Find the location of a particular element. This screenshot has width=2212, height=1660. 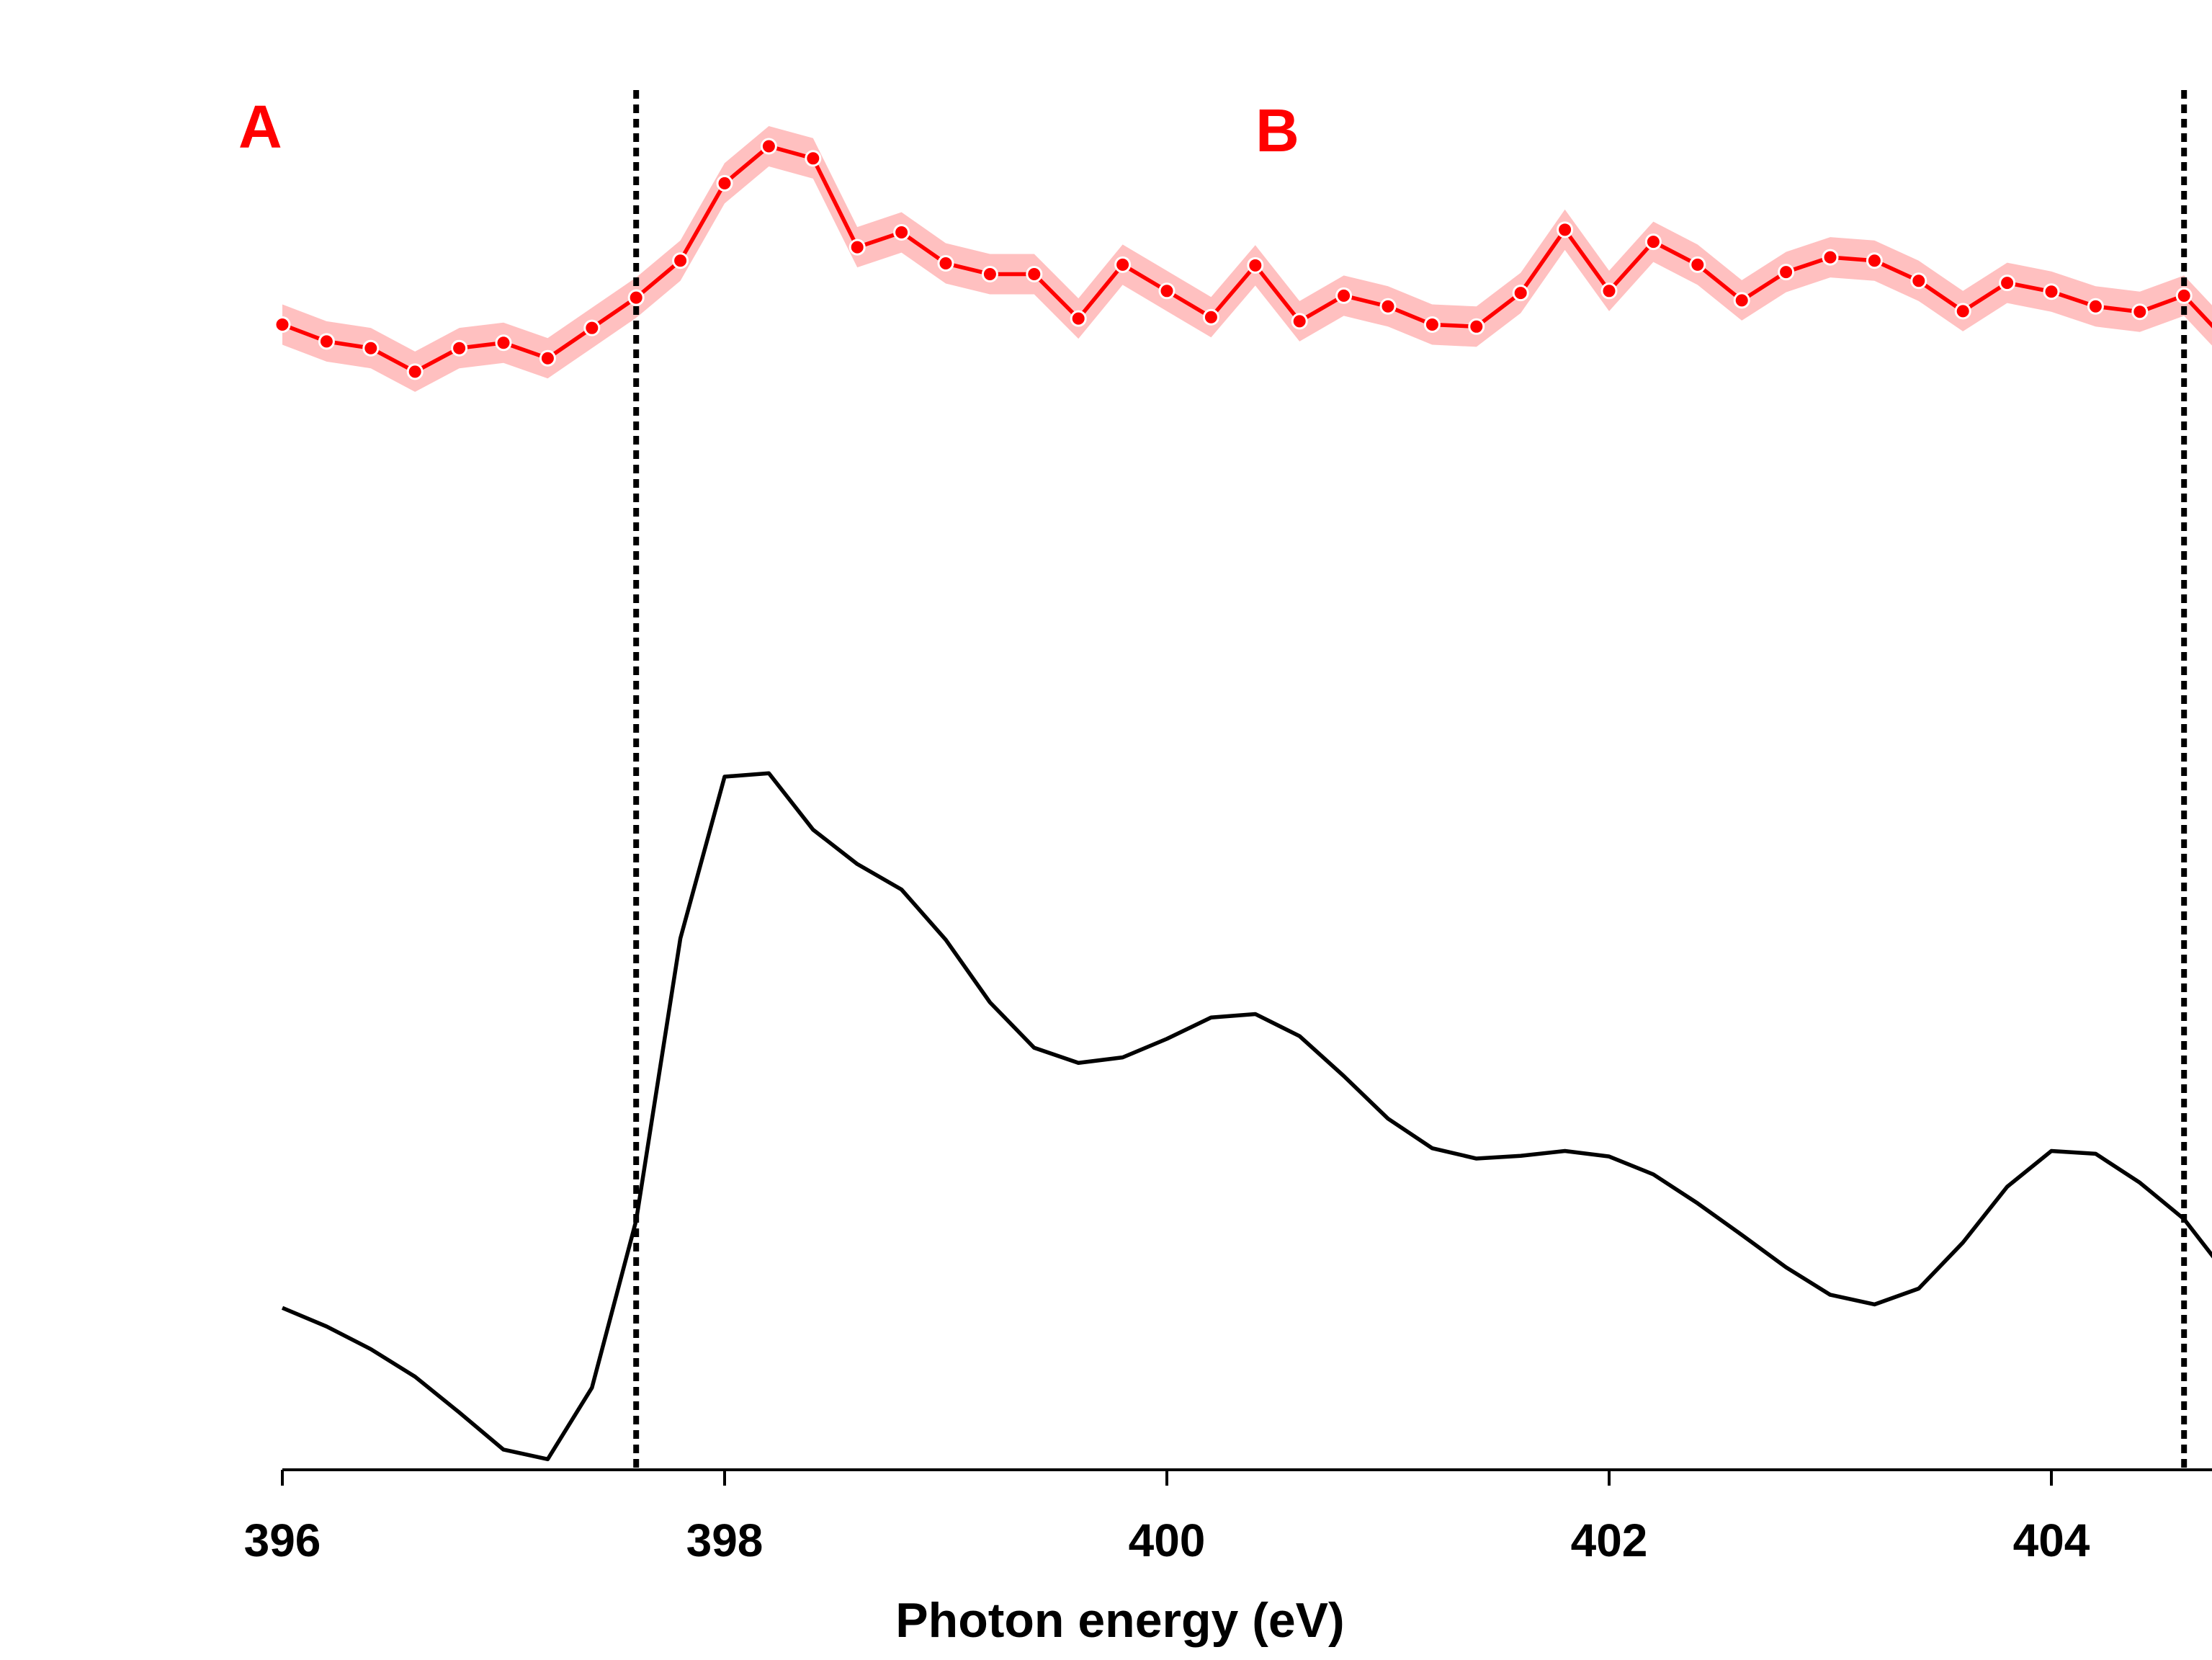

x-axis: 396398400402404406408410 is located at coordinates (1228, 1517).